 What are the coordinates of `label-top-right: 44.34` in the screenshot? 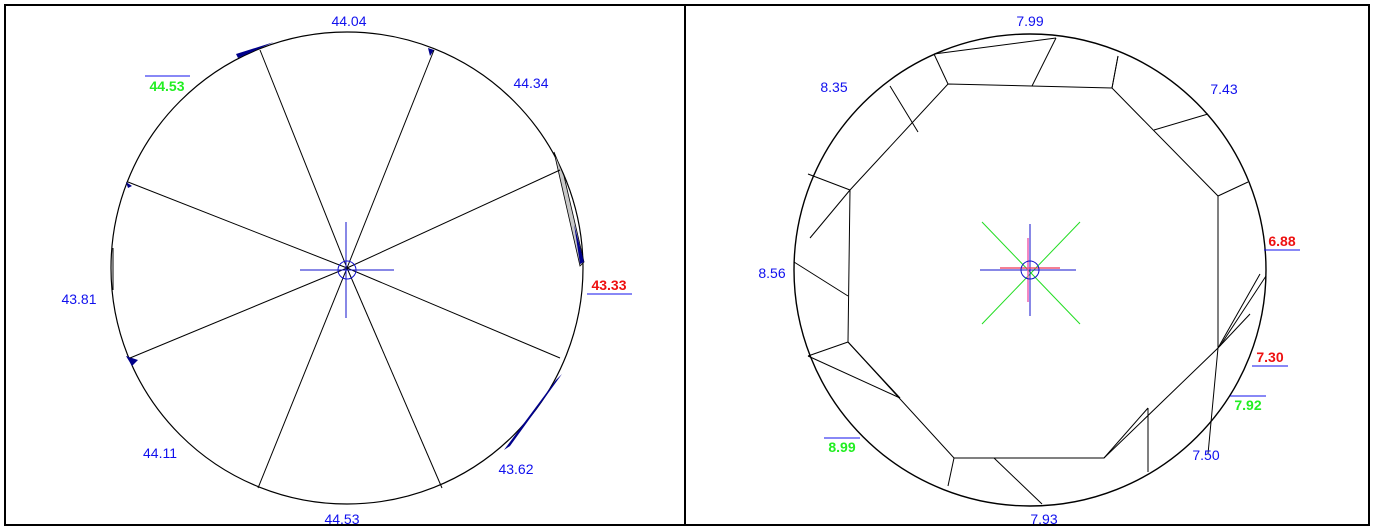 It's located at (530, 83).